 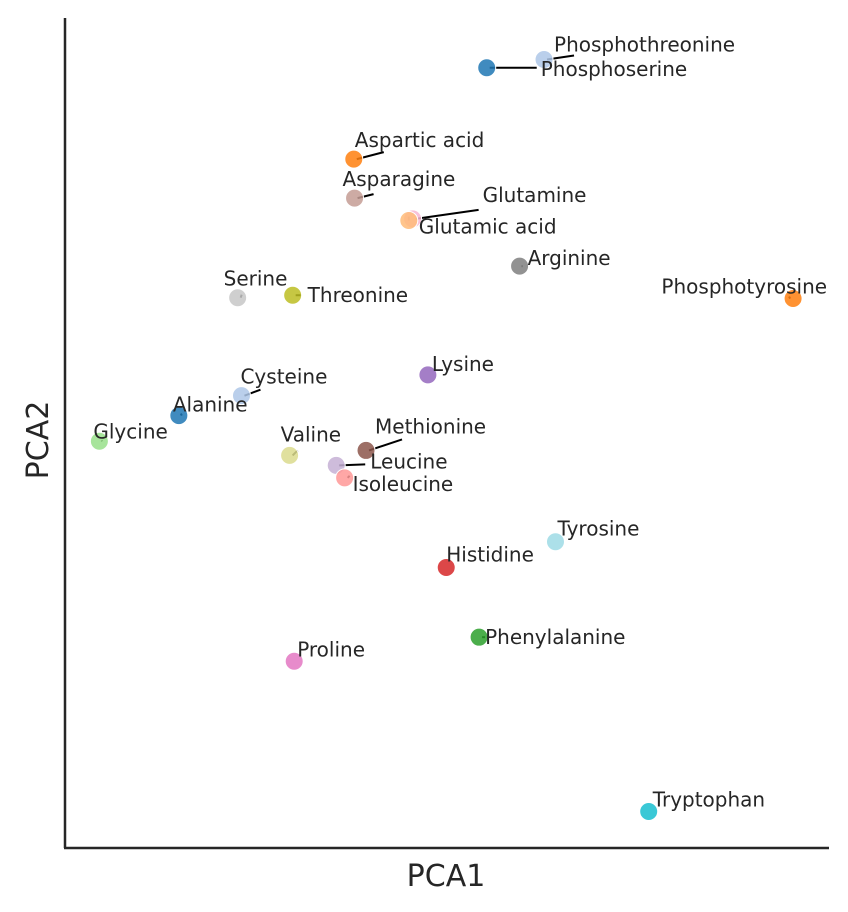 I want to click on point-label-phosphothreonine: Phosphothreonine, so click(x=644, y=45).